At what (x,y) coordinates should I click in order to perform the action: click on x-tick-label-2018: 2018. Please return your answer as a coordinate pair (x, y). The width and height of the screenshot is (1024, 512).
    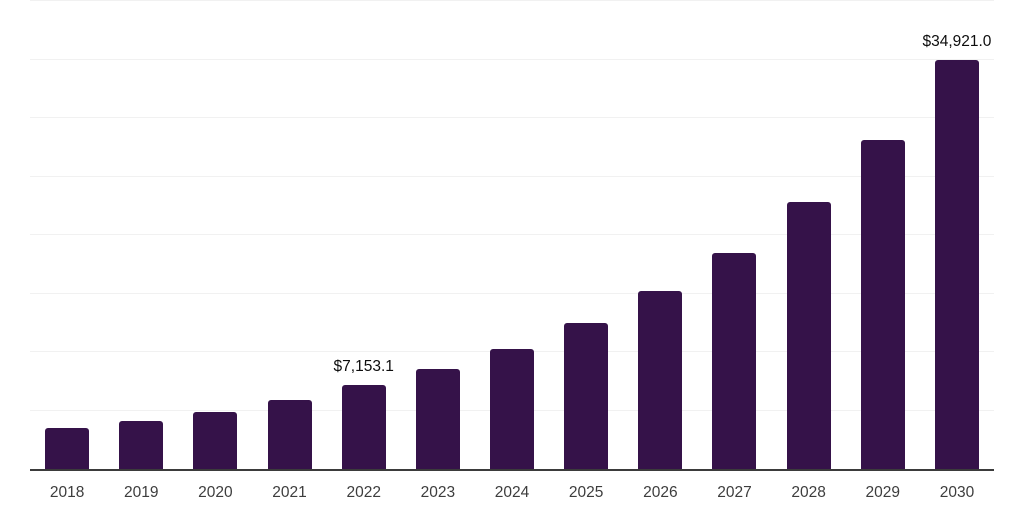
    Looking at the image, I should click on (67, 492).